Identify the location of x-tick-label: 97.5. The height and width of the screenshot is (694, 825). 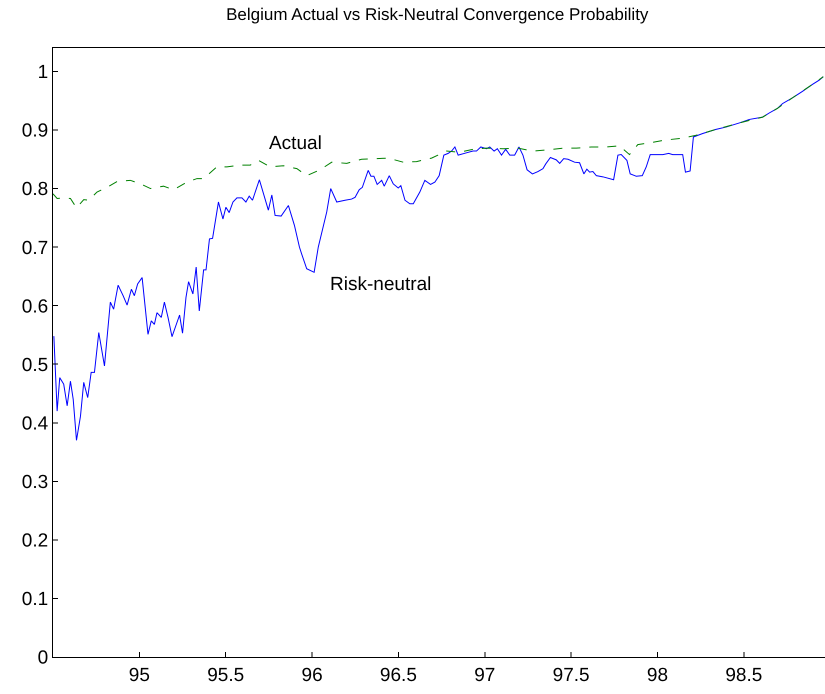
(571, 675).